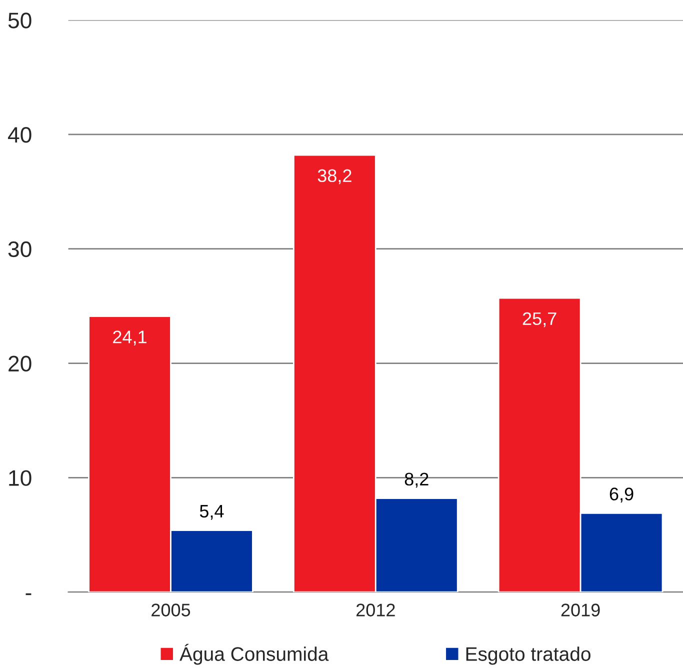 The image size is (683, 669). I want to click on data-label: 6,9, so click(622, 495).